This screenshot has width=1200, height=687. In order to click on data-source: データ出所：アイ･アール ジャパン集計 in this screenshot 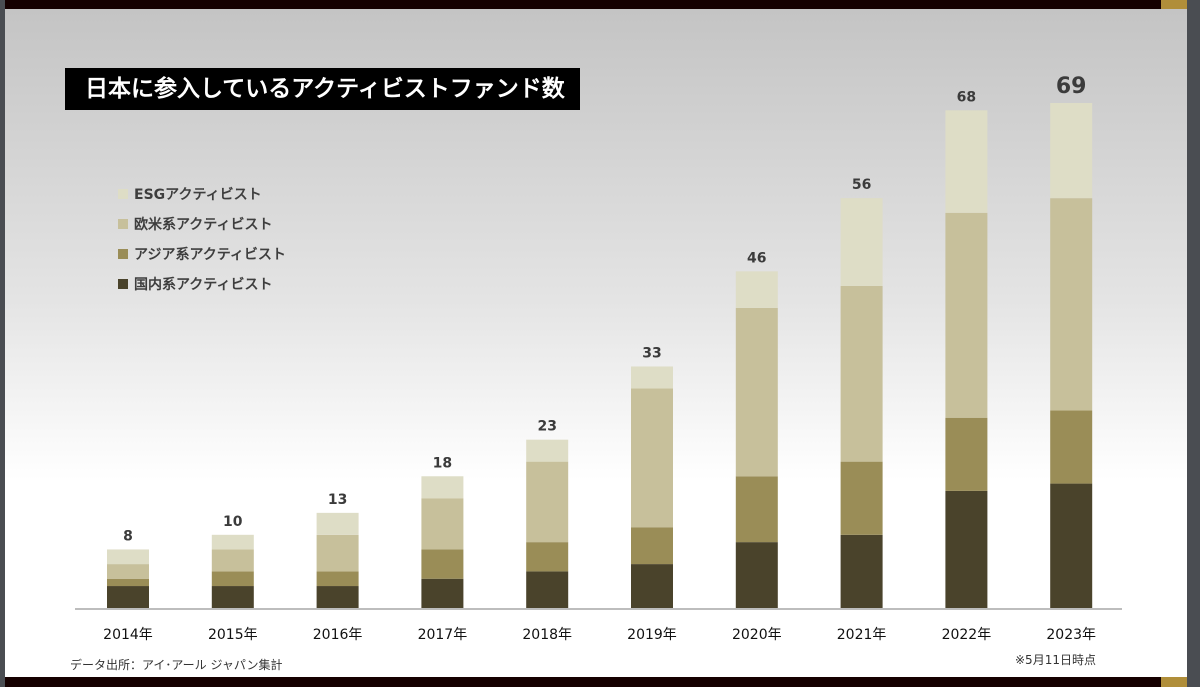, I will do `click(176, 665)`.